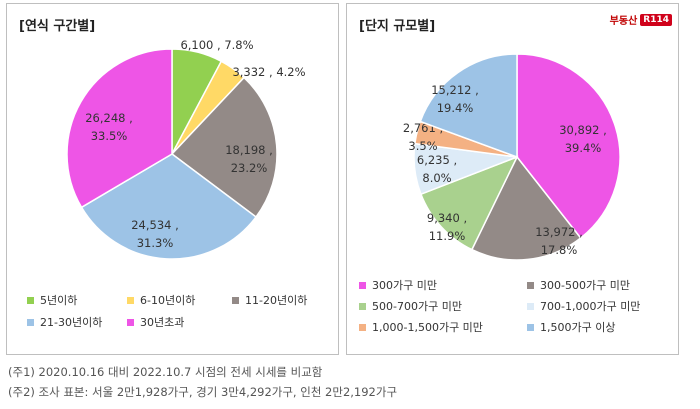  Describe the element at coordinates (71, 322) in the screenshot. I see `legend-label: 21-30년이하` at that location.